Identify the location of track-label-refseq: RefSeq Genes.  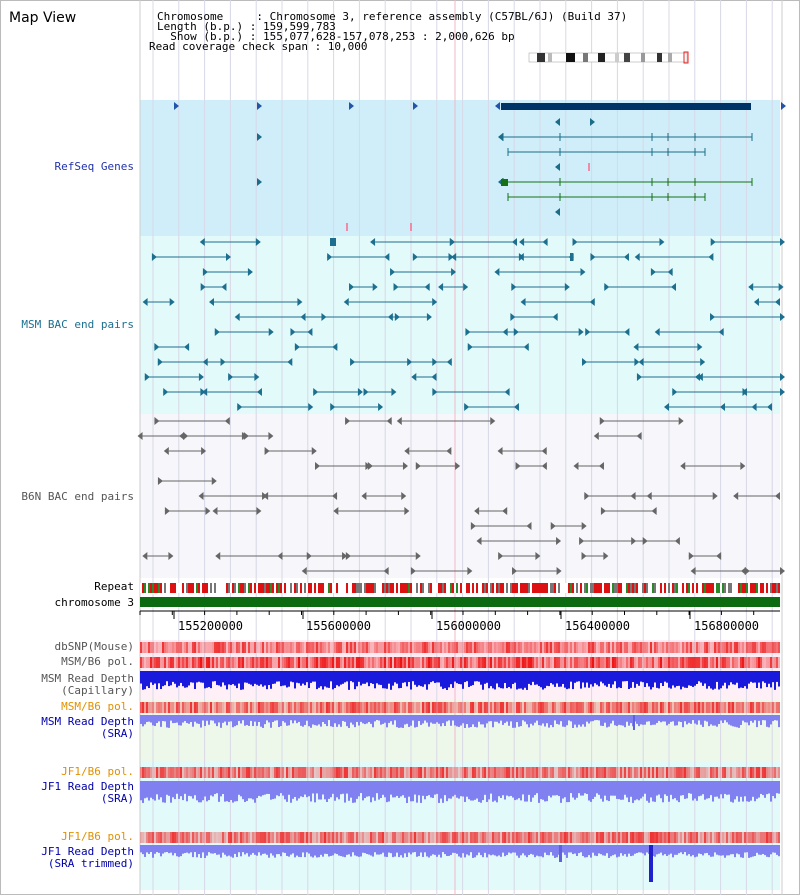
(94, 166).